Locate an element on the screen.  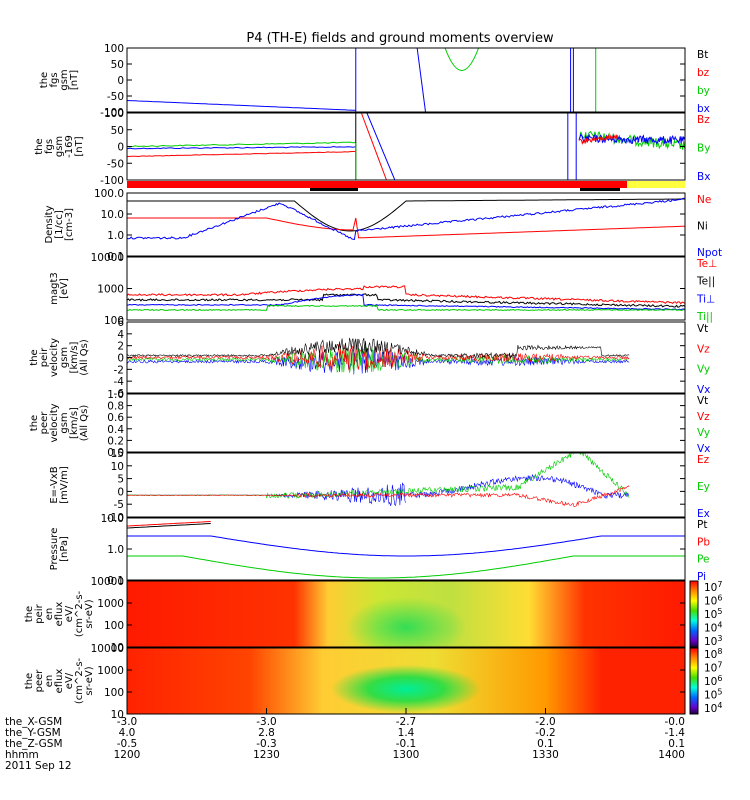
ytick-label: -5 is located at coordinates (119, 505).